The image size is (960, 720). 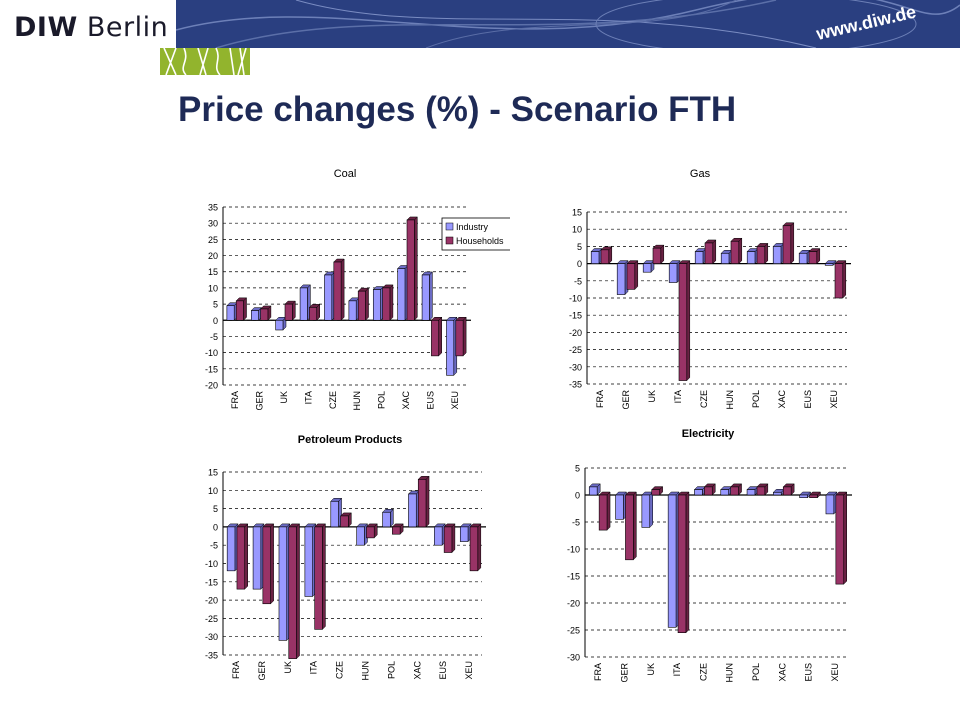 I want to click on bar-cze-households, so click(x=345, y=520).